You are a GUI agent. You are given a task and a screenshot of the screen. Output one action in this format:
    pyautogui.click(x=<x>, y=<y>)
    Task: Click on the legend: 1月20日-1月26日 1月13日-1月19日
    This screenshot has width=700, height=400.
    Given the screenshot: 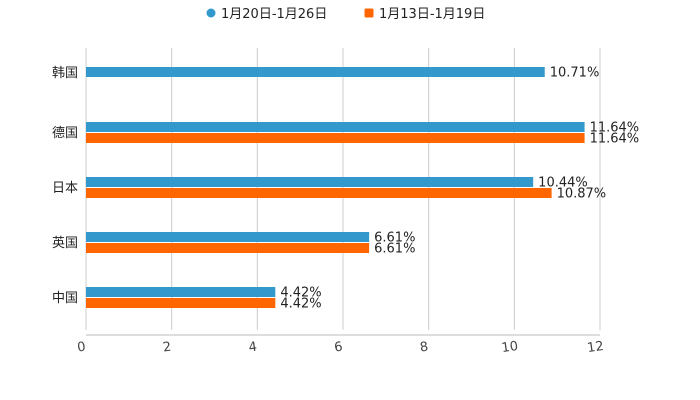 What is the action you would take?
    pyautogui.click(x=346, y=14)
    